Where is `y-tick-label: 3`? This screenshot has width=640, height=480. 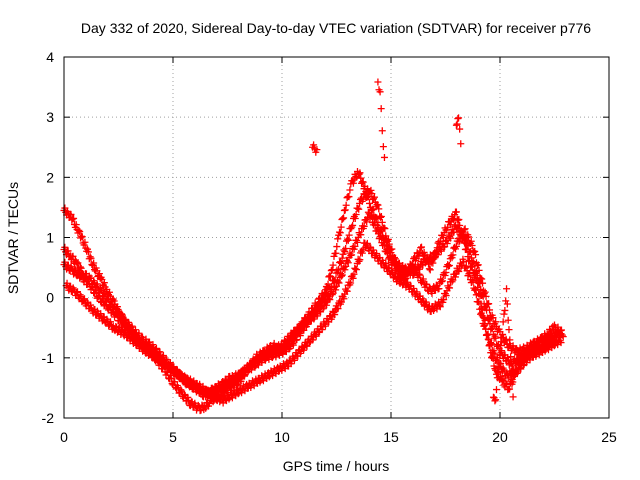
y-tick-label: 3 is located at coordinates (50, 117).